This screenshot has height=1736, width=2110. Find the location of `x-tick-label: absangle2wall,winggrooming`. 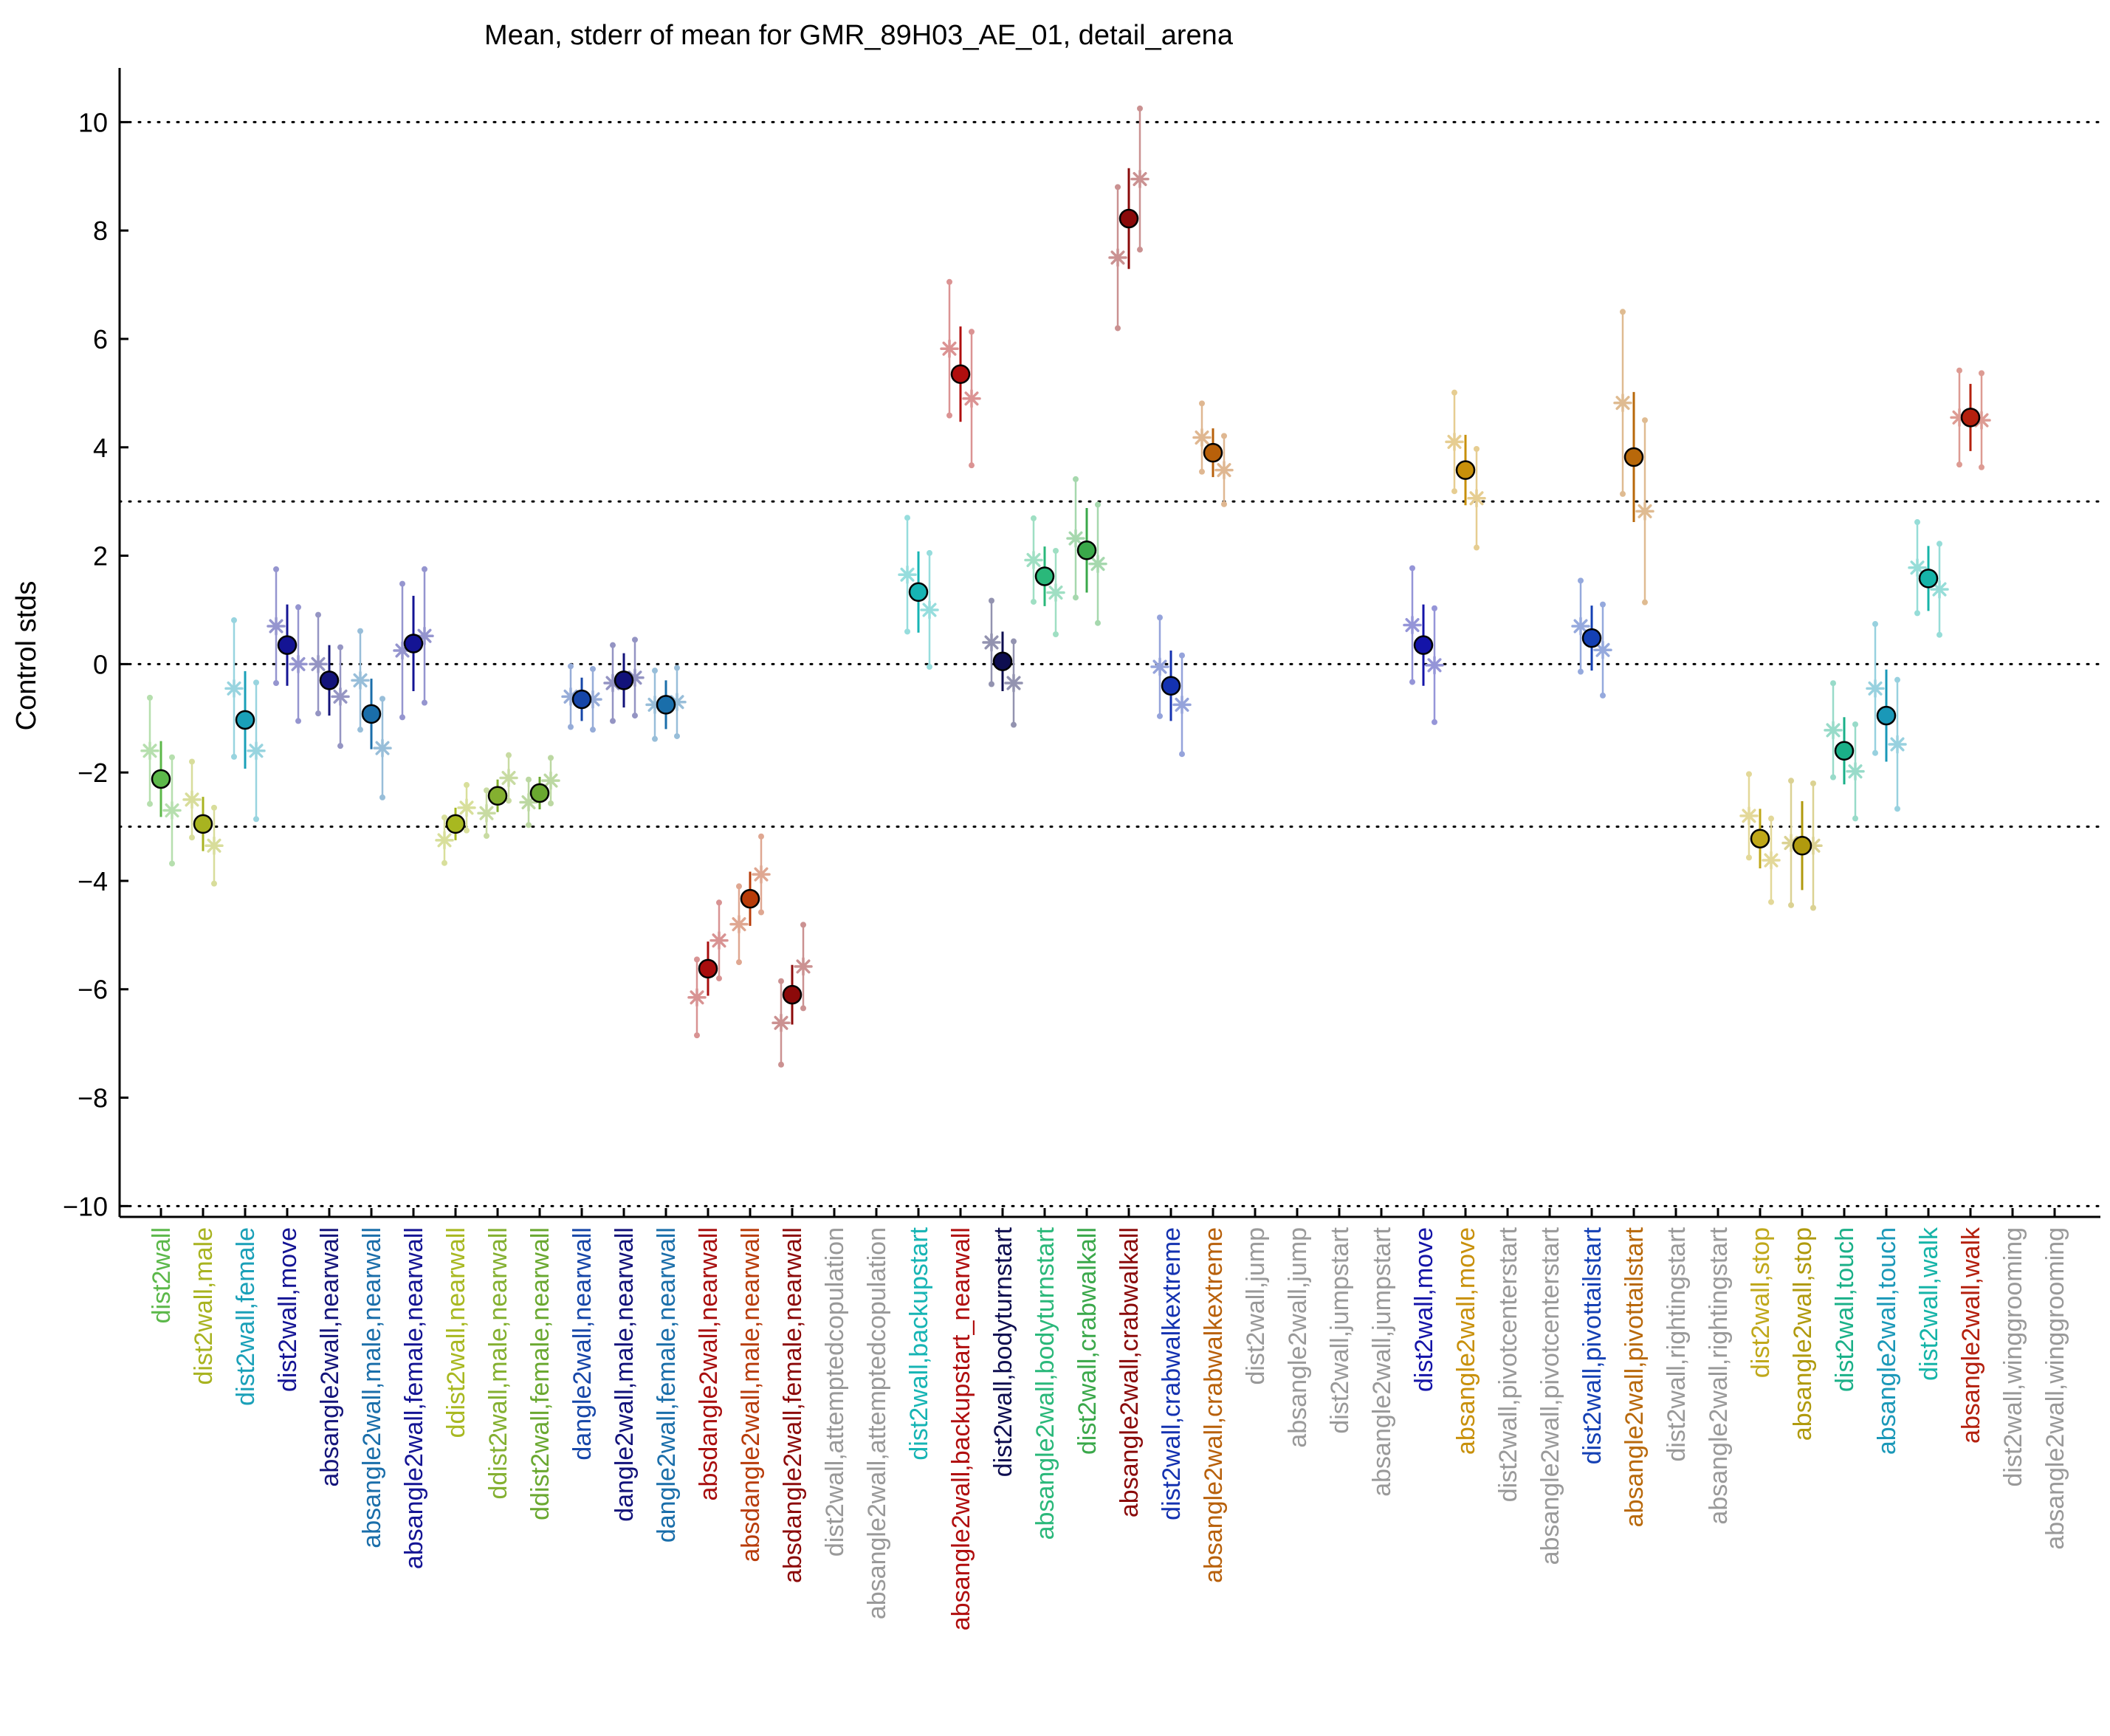

x-tick-label: absangle2wall,winggrooming is located at coordinates (2055, 1388).